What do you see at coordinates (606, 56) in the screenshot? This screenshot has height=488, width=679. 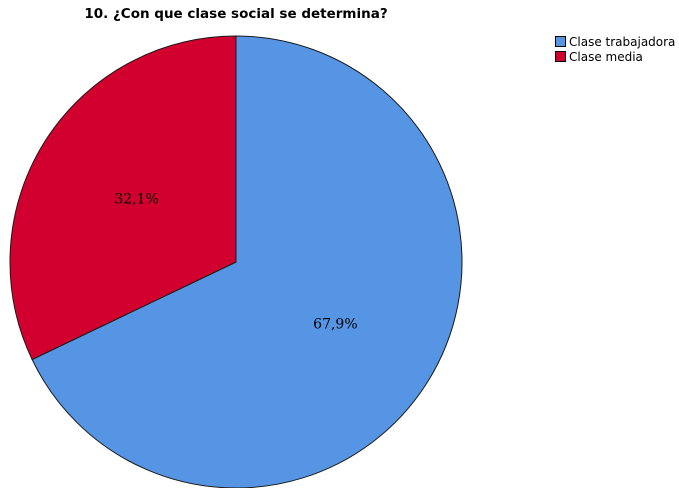 I see `legend-label: Clase media` at bounding box center [606, 56].